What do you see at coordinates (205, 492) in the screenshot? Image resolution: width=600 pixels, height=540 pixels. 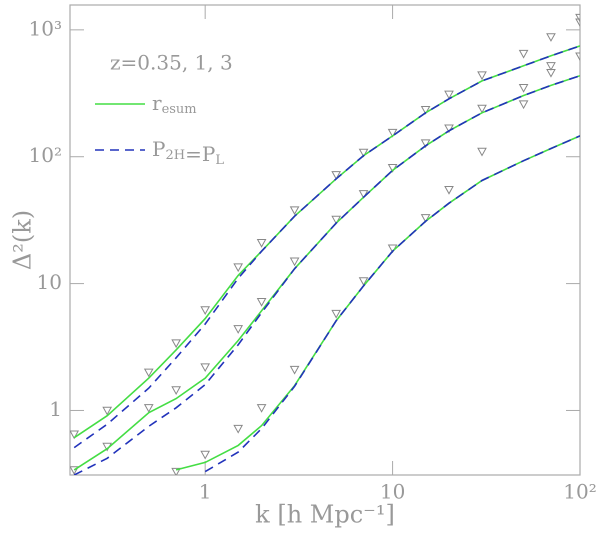 I see `x-tick-label: 1` at bounding box center [205, 492].